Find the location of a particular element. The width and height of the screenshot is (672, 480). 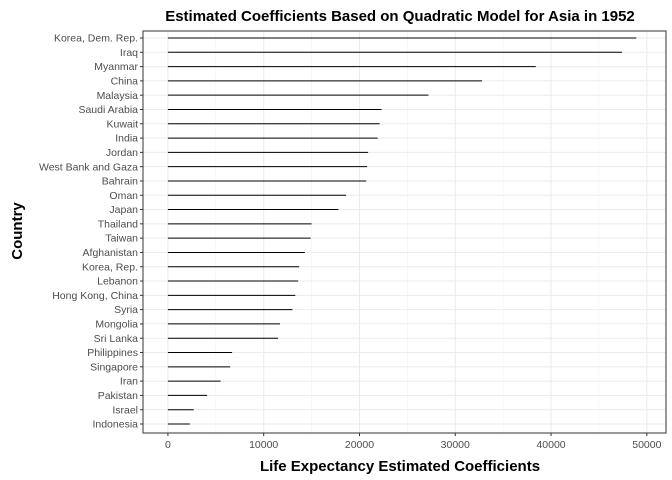

y-tick-label: Iran is located at coordinates (129, 382).